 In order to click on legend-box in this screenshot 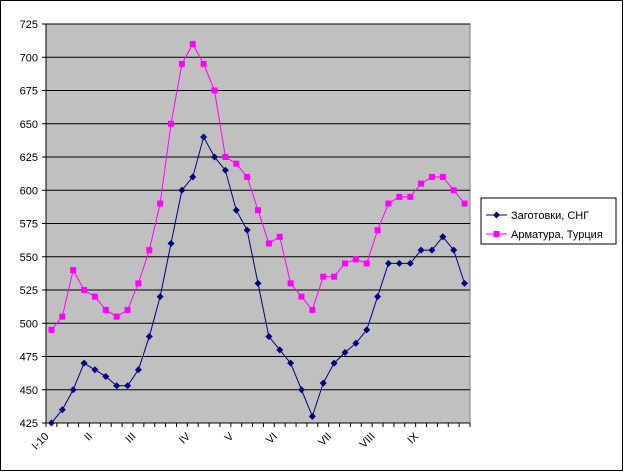, I will do `click(548, 221)`.